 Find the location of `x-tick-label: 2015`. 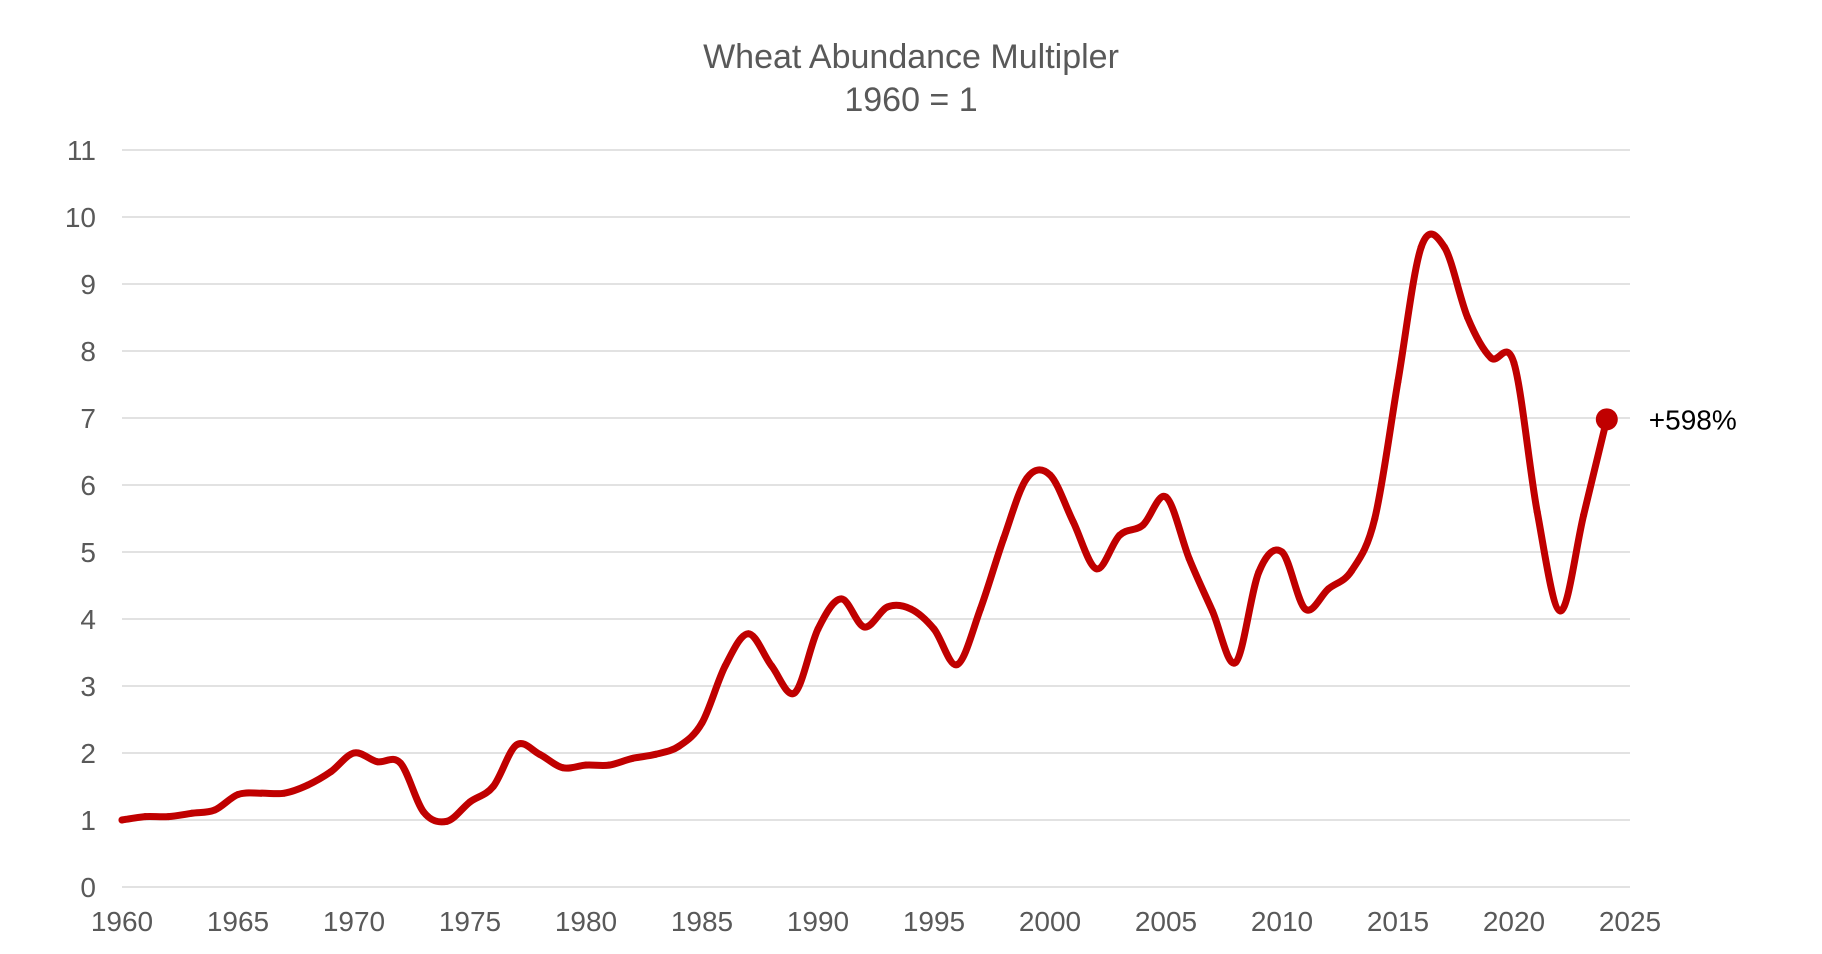

x-tick-label: 2015 is located at coordinates (1398, 921).